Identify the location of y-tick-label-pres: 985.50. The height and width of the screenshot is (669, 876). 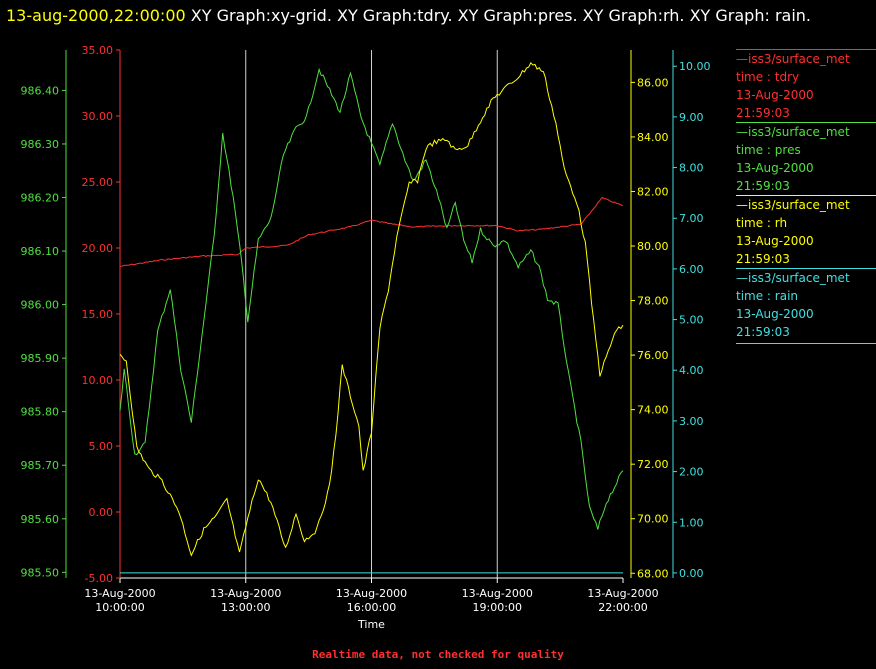
(40, 572).